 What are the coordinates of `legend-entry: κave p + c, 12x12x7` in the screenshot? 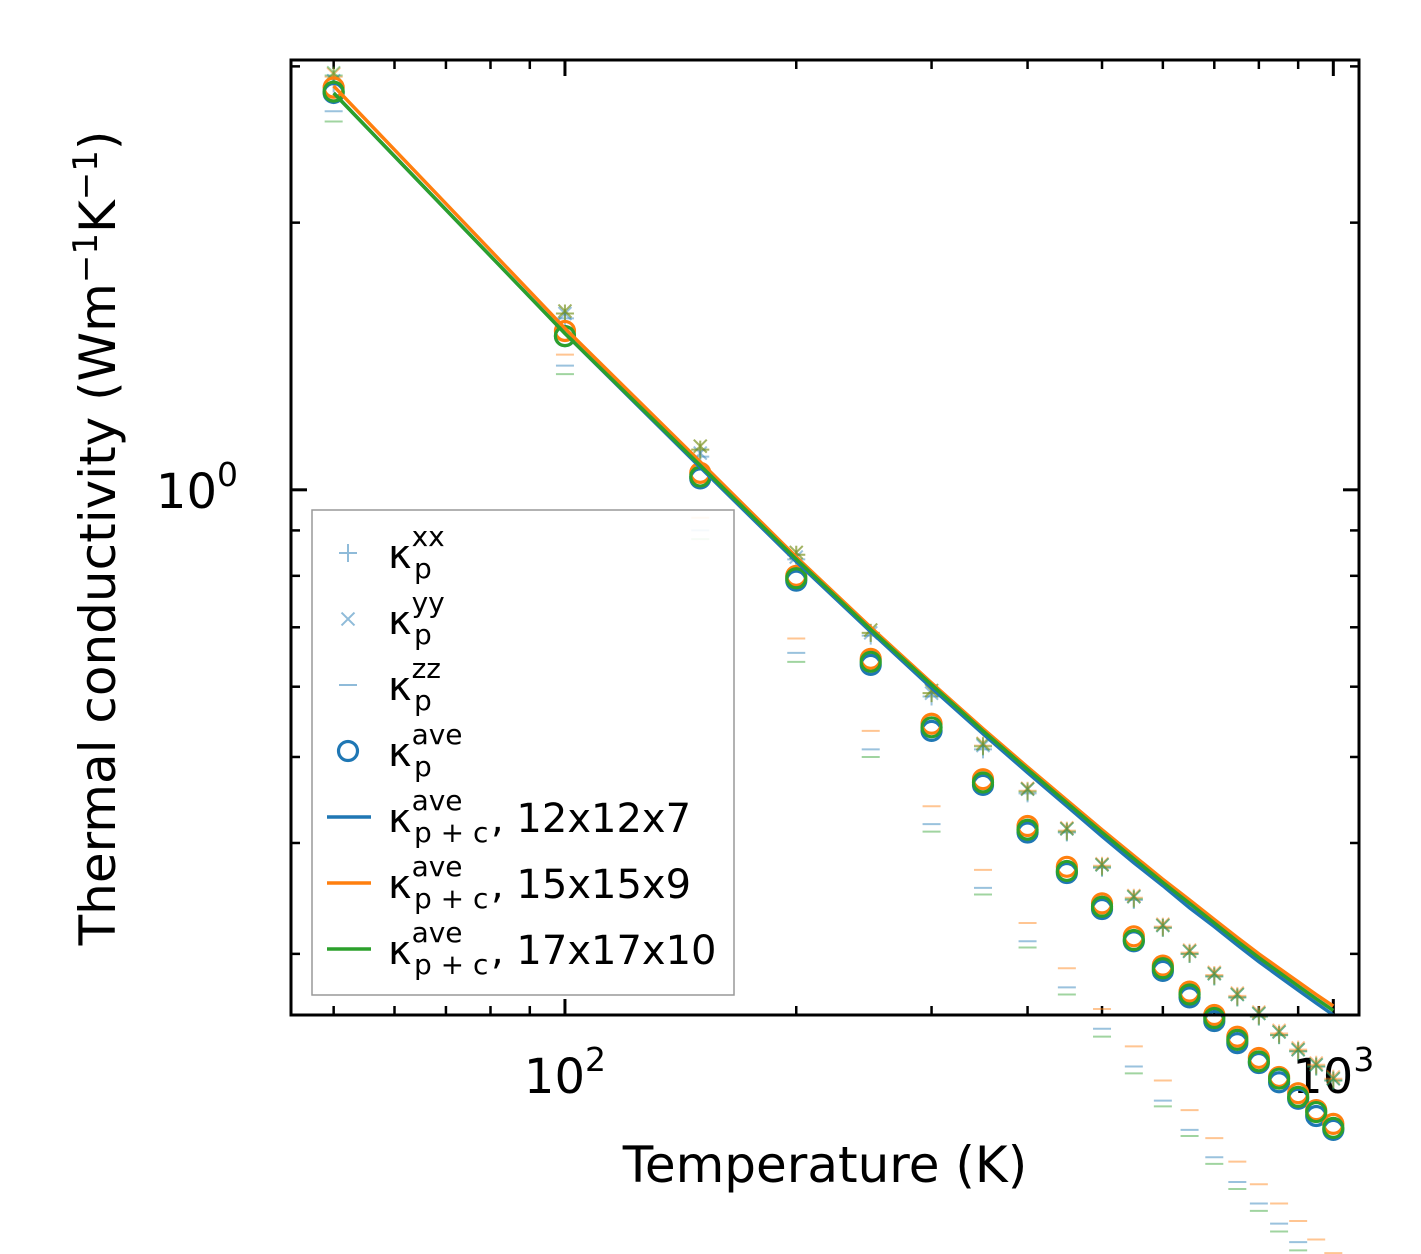 It's located at (509, 816).